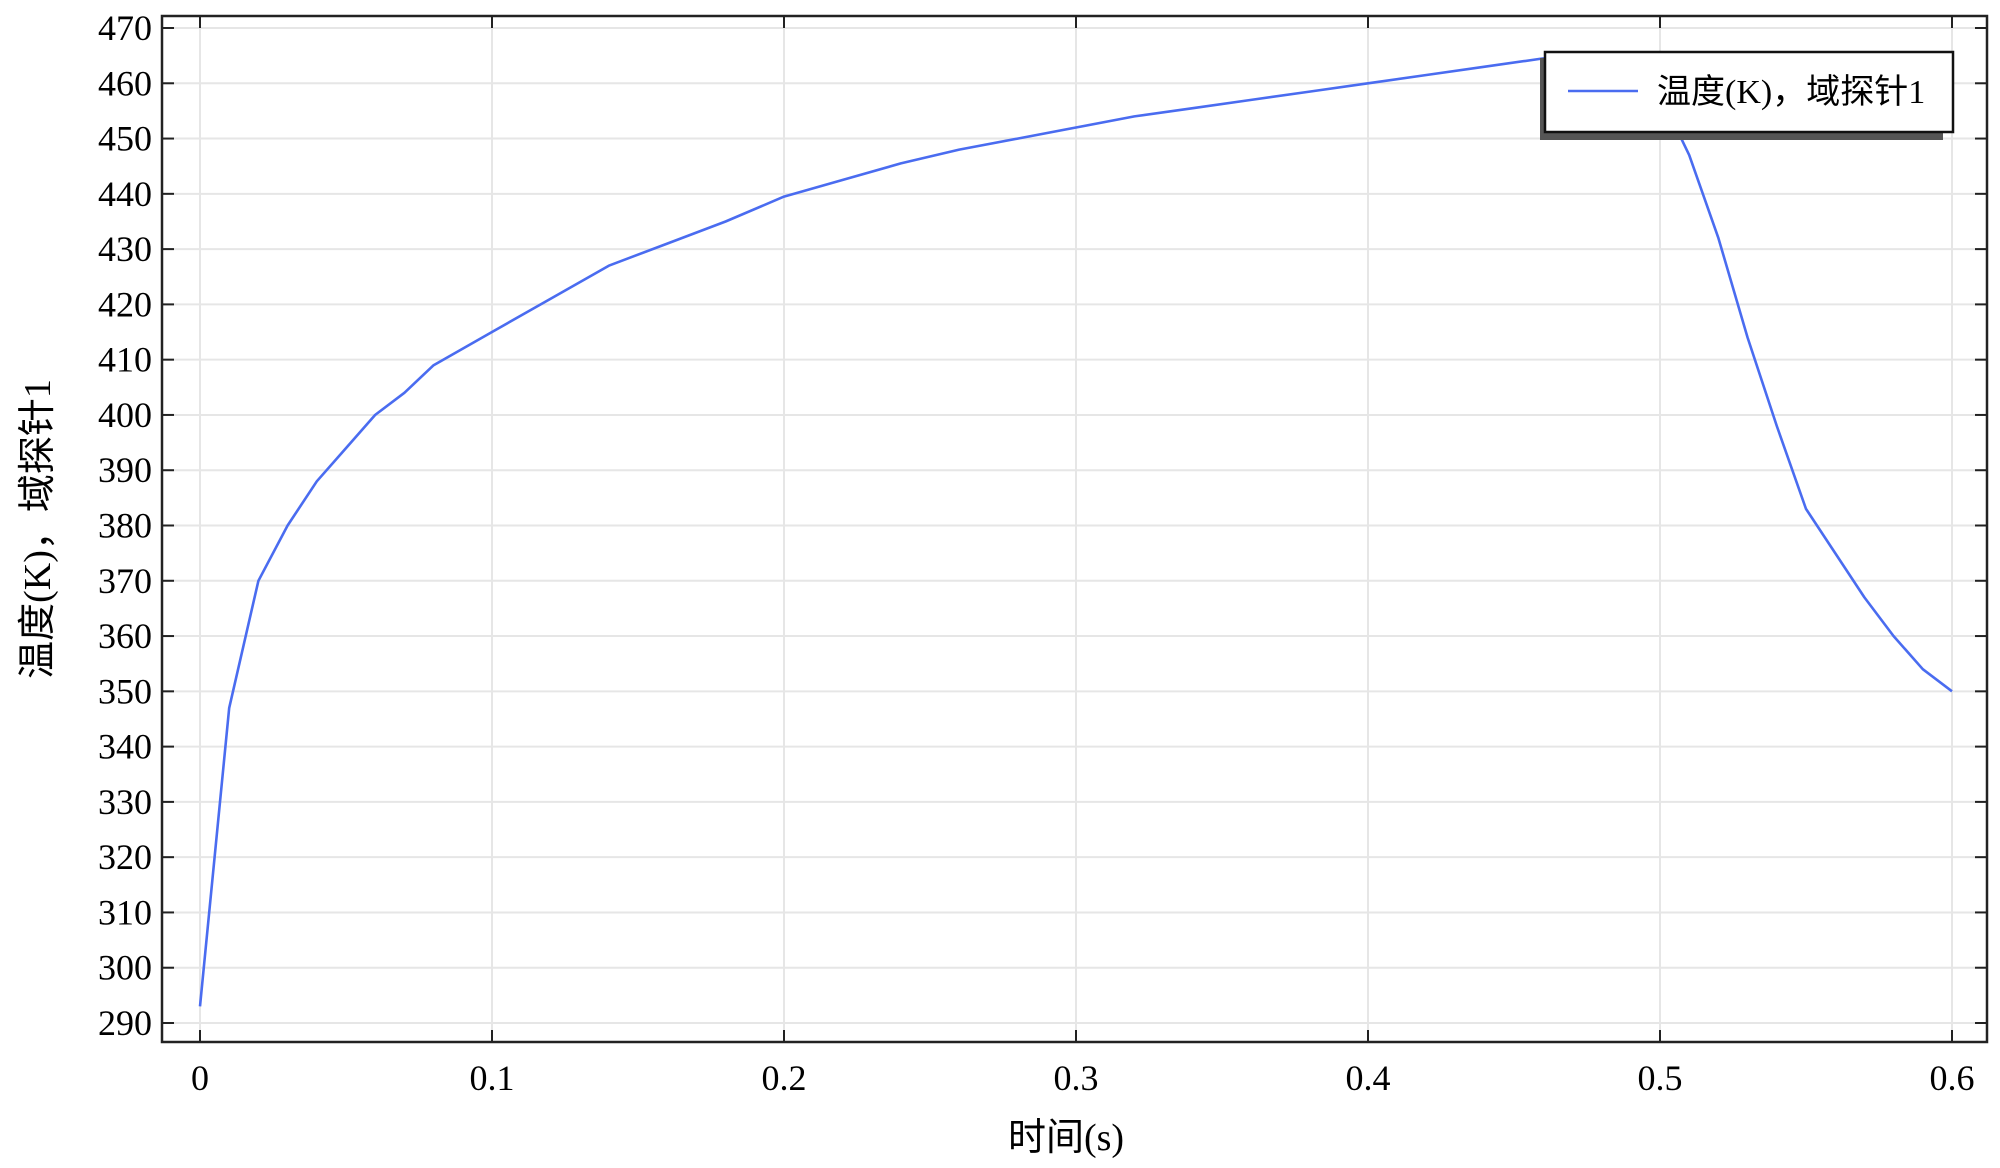 The image size is (2000, 1168). I want to click on y-tick-label: 340, so click(125, 747).